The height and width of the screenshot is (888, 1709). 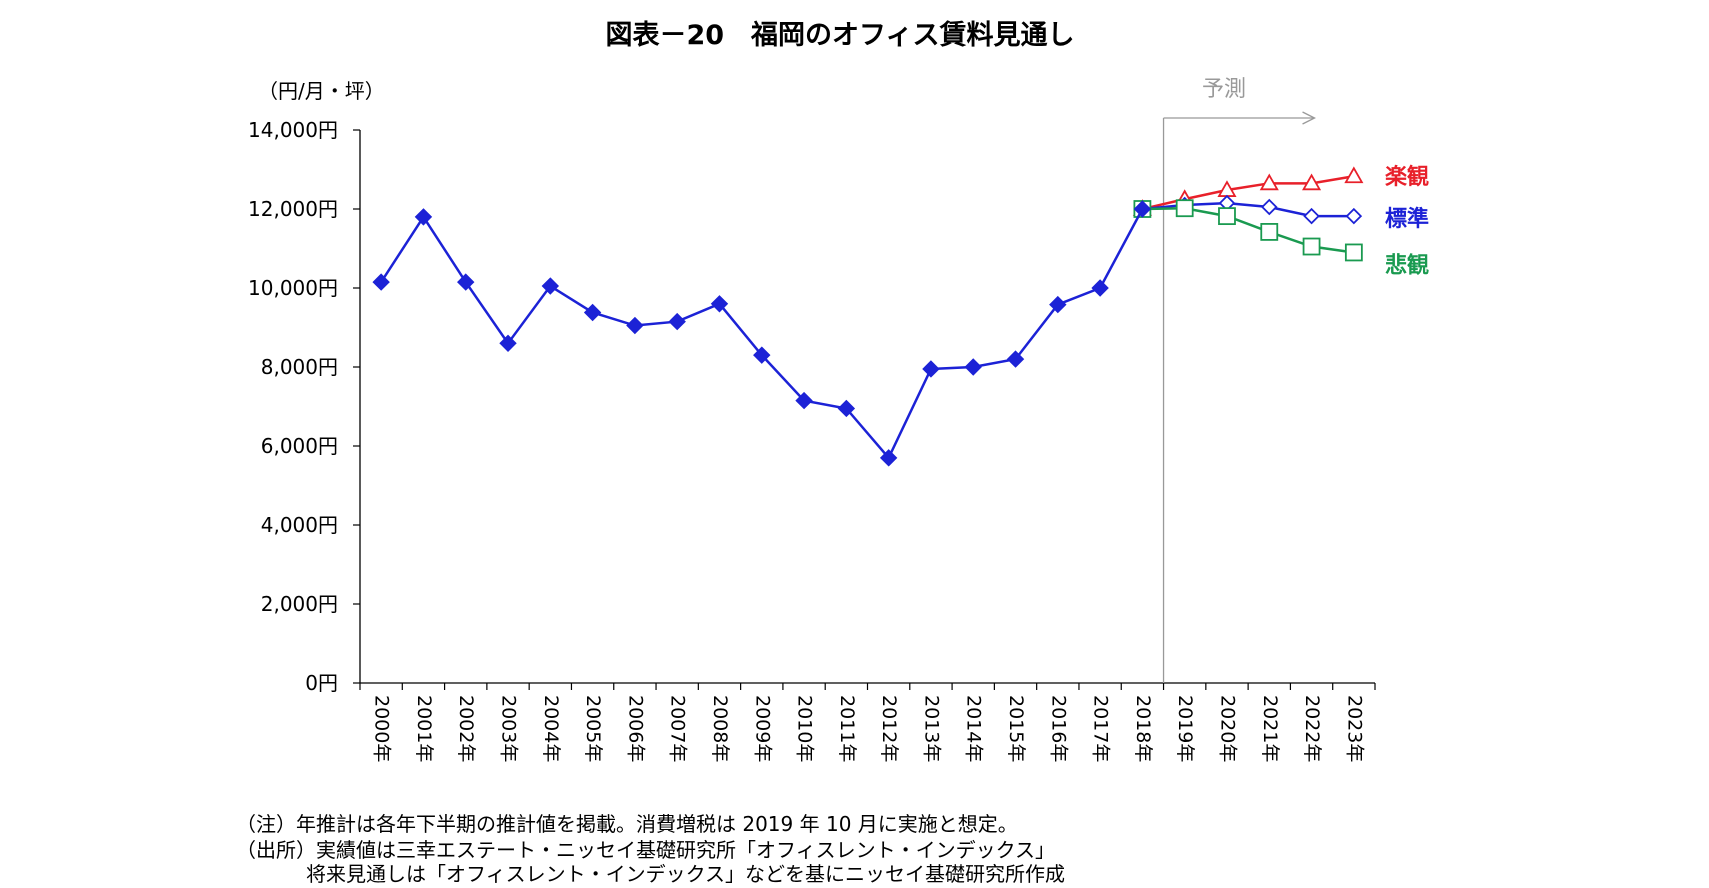 What do you see at coordinates (1143, 728) in the screenshot?
I see `x-tick-label: 2018年` at bounding box center [1143, 728].